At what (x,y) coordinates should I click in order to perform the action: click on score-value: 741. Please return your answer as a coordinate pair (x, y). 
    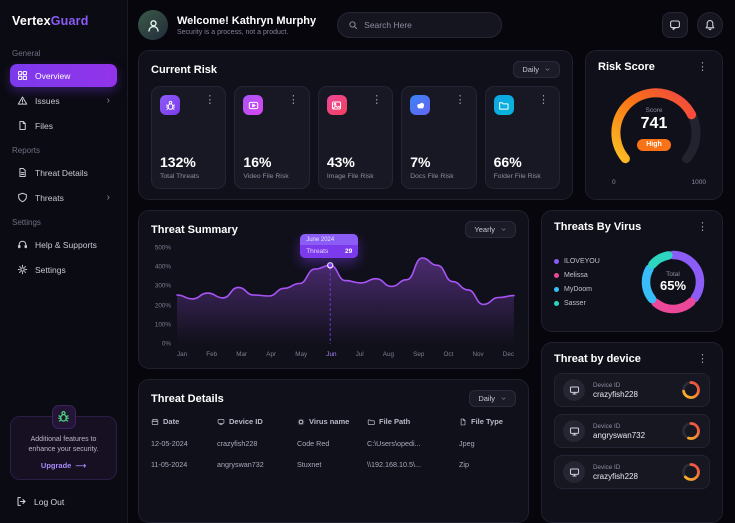
    Looking at the image, I should click on (654, 123).